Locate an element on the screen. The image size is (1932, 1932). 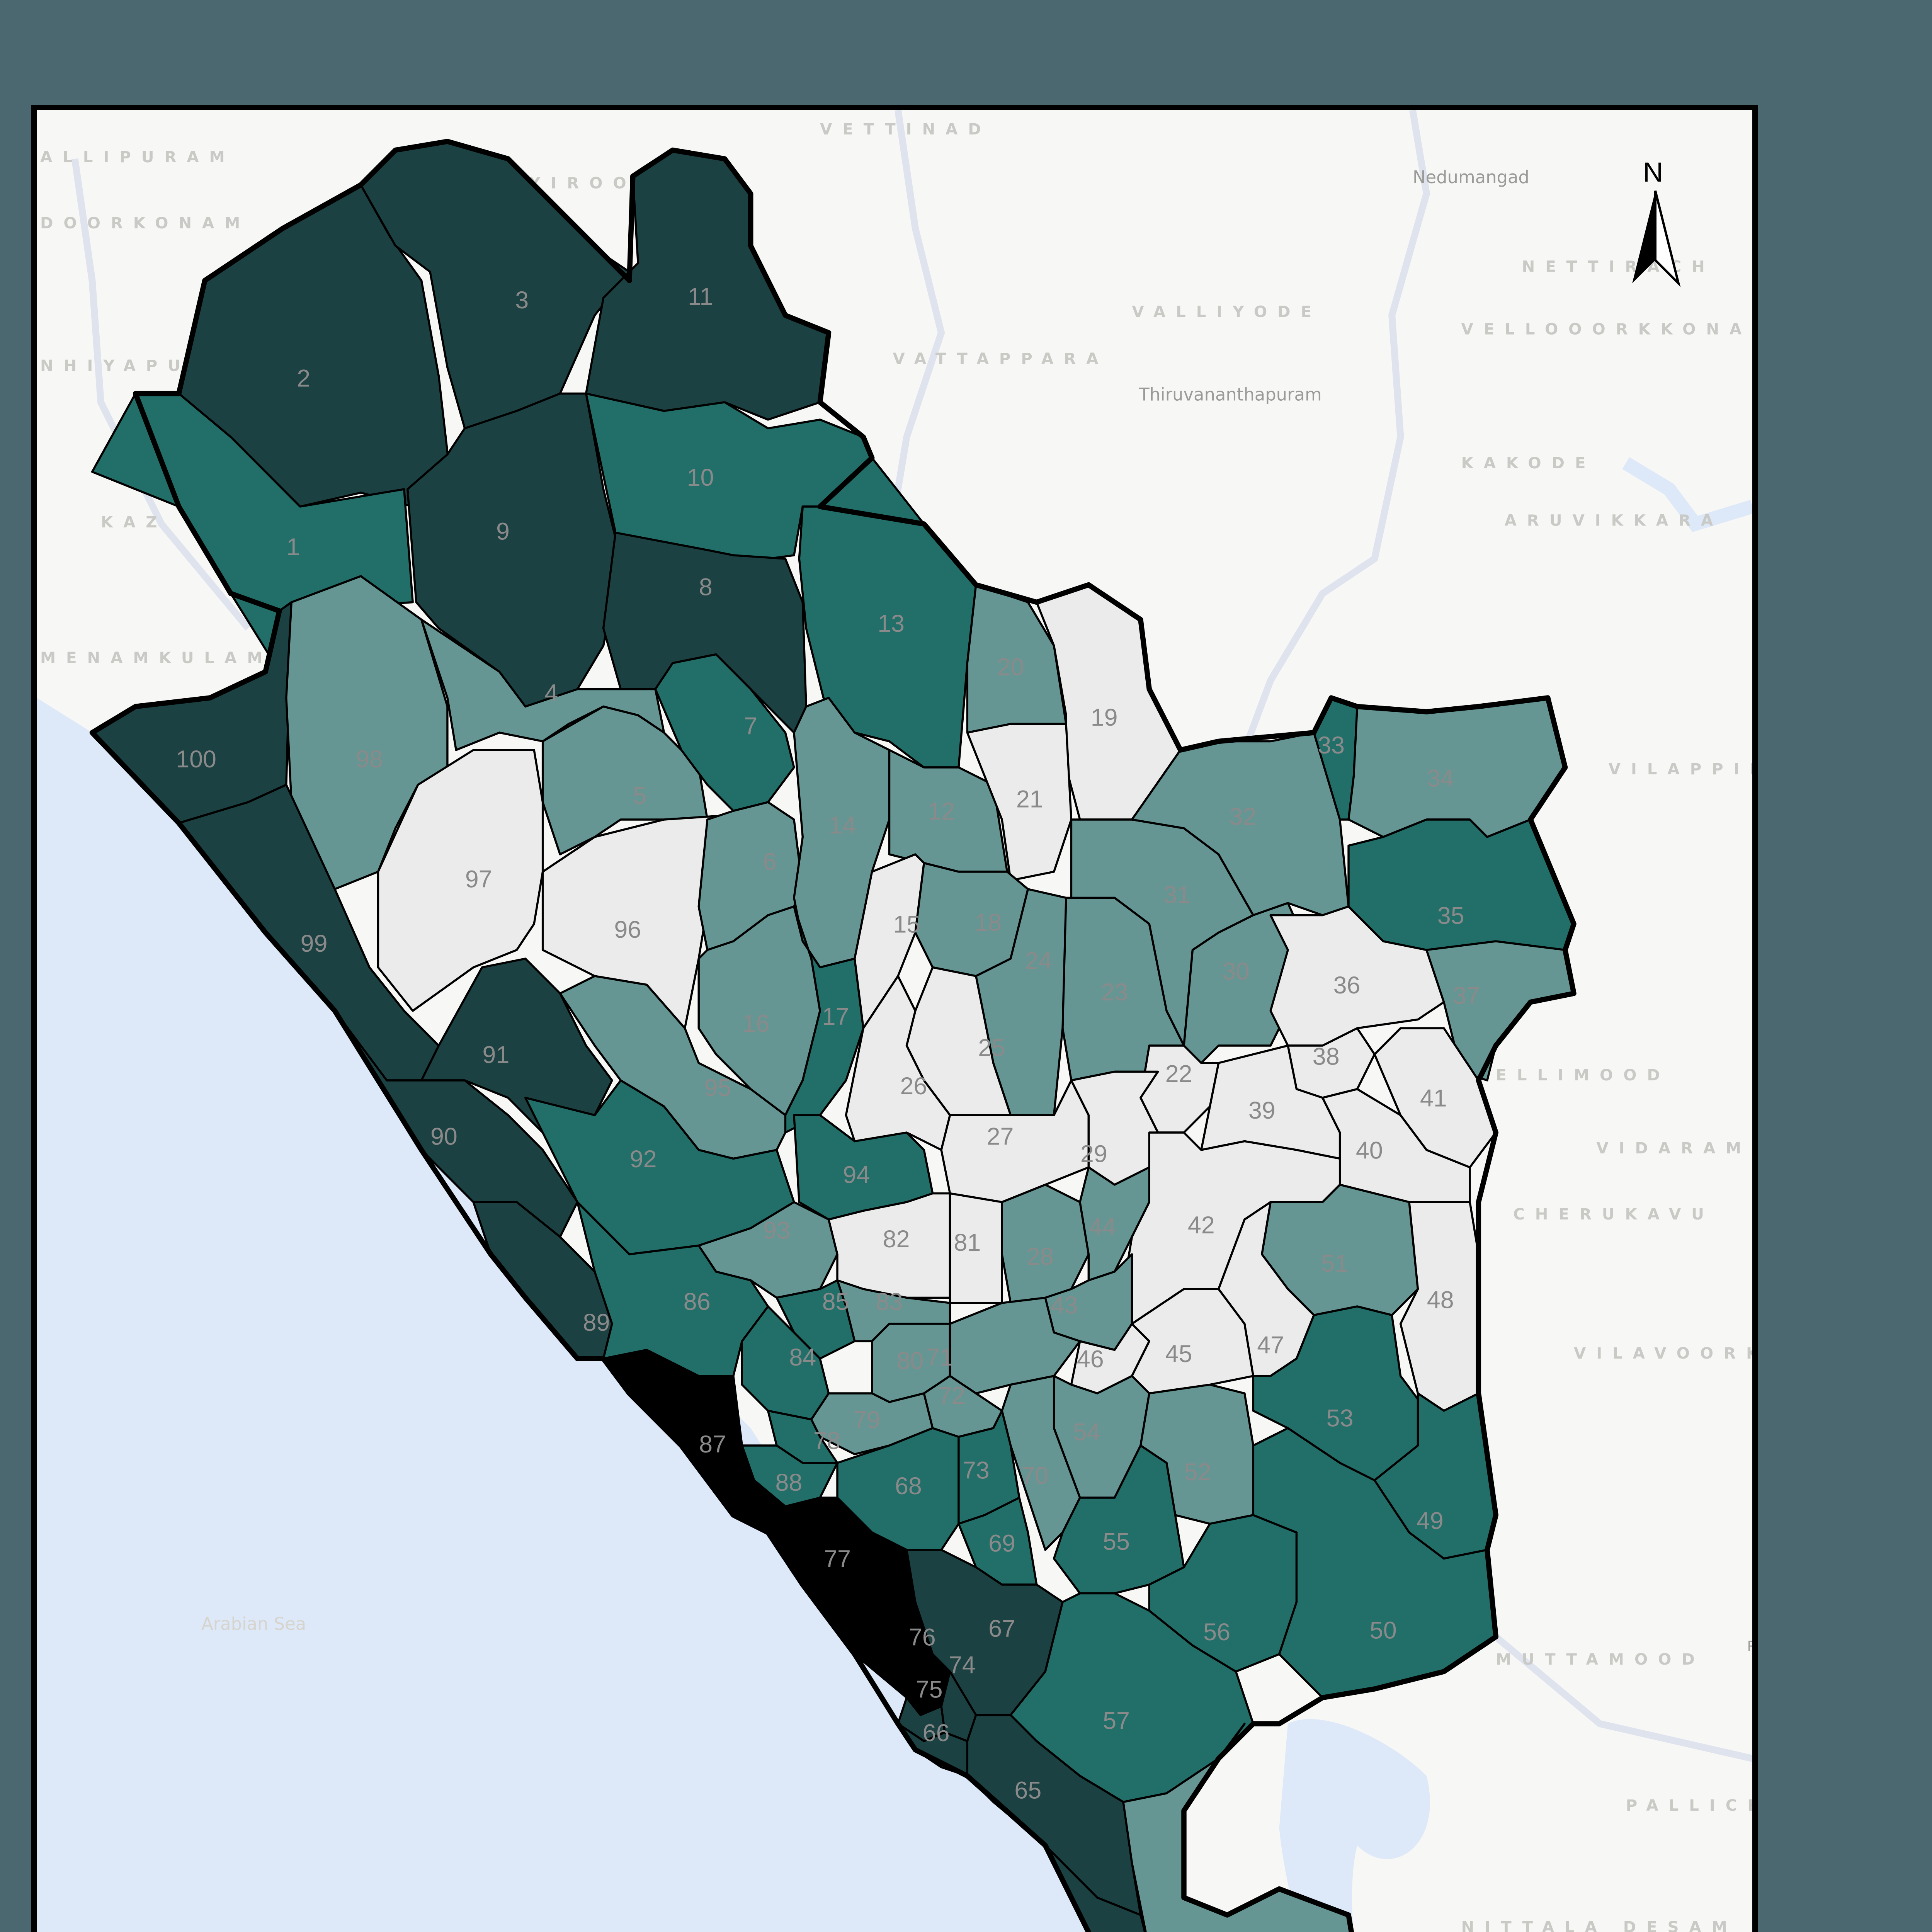
svg-text: 36 is located at coordinates (1347, 985).